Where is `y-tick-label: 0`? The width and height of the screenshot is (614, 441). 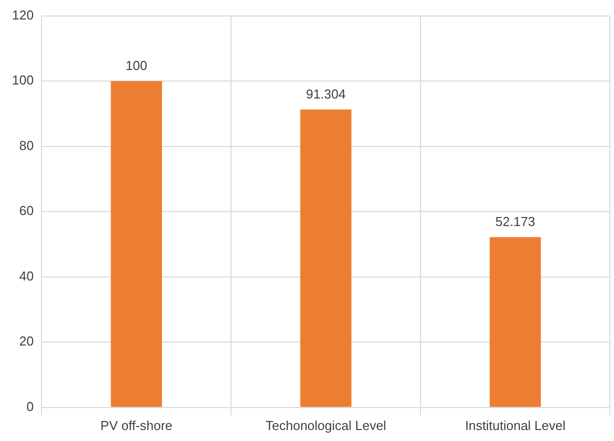
y-tick-label: 0 is located at coordinates (30, 406).